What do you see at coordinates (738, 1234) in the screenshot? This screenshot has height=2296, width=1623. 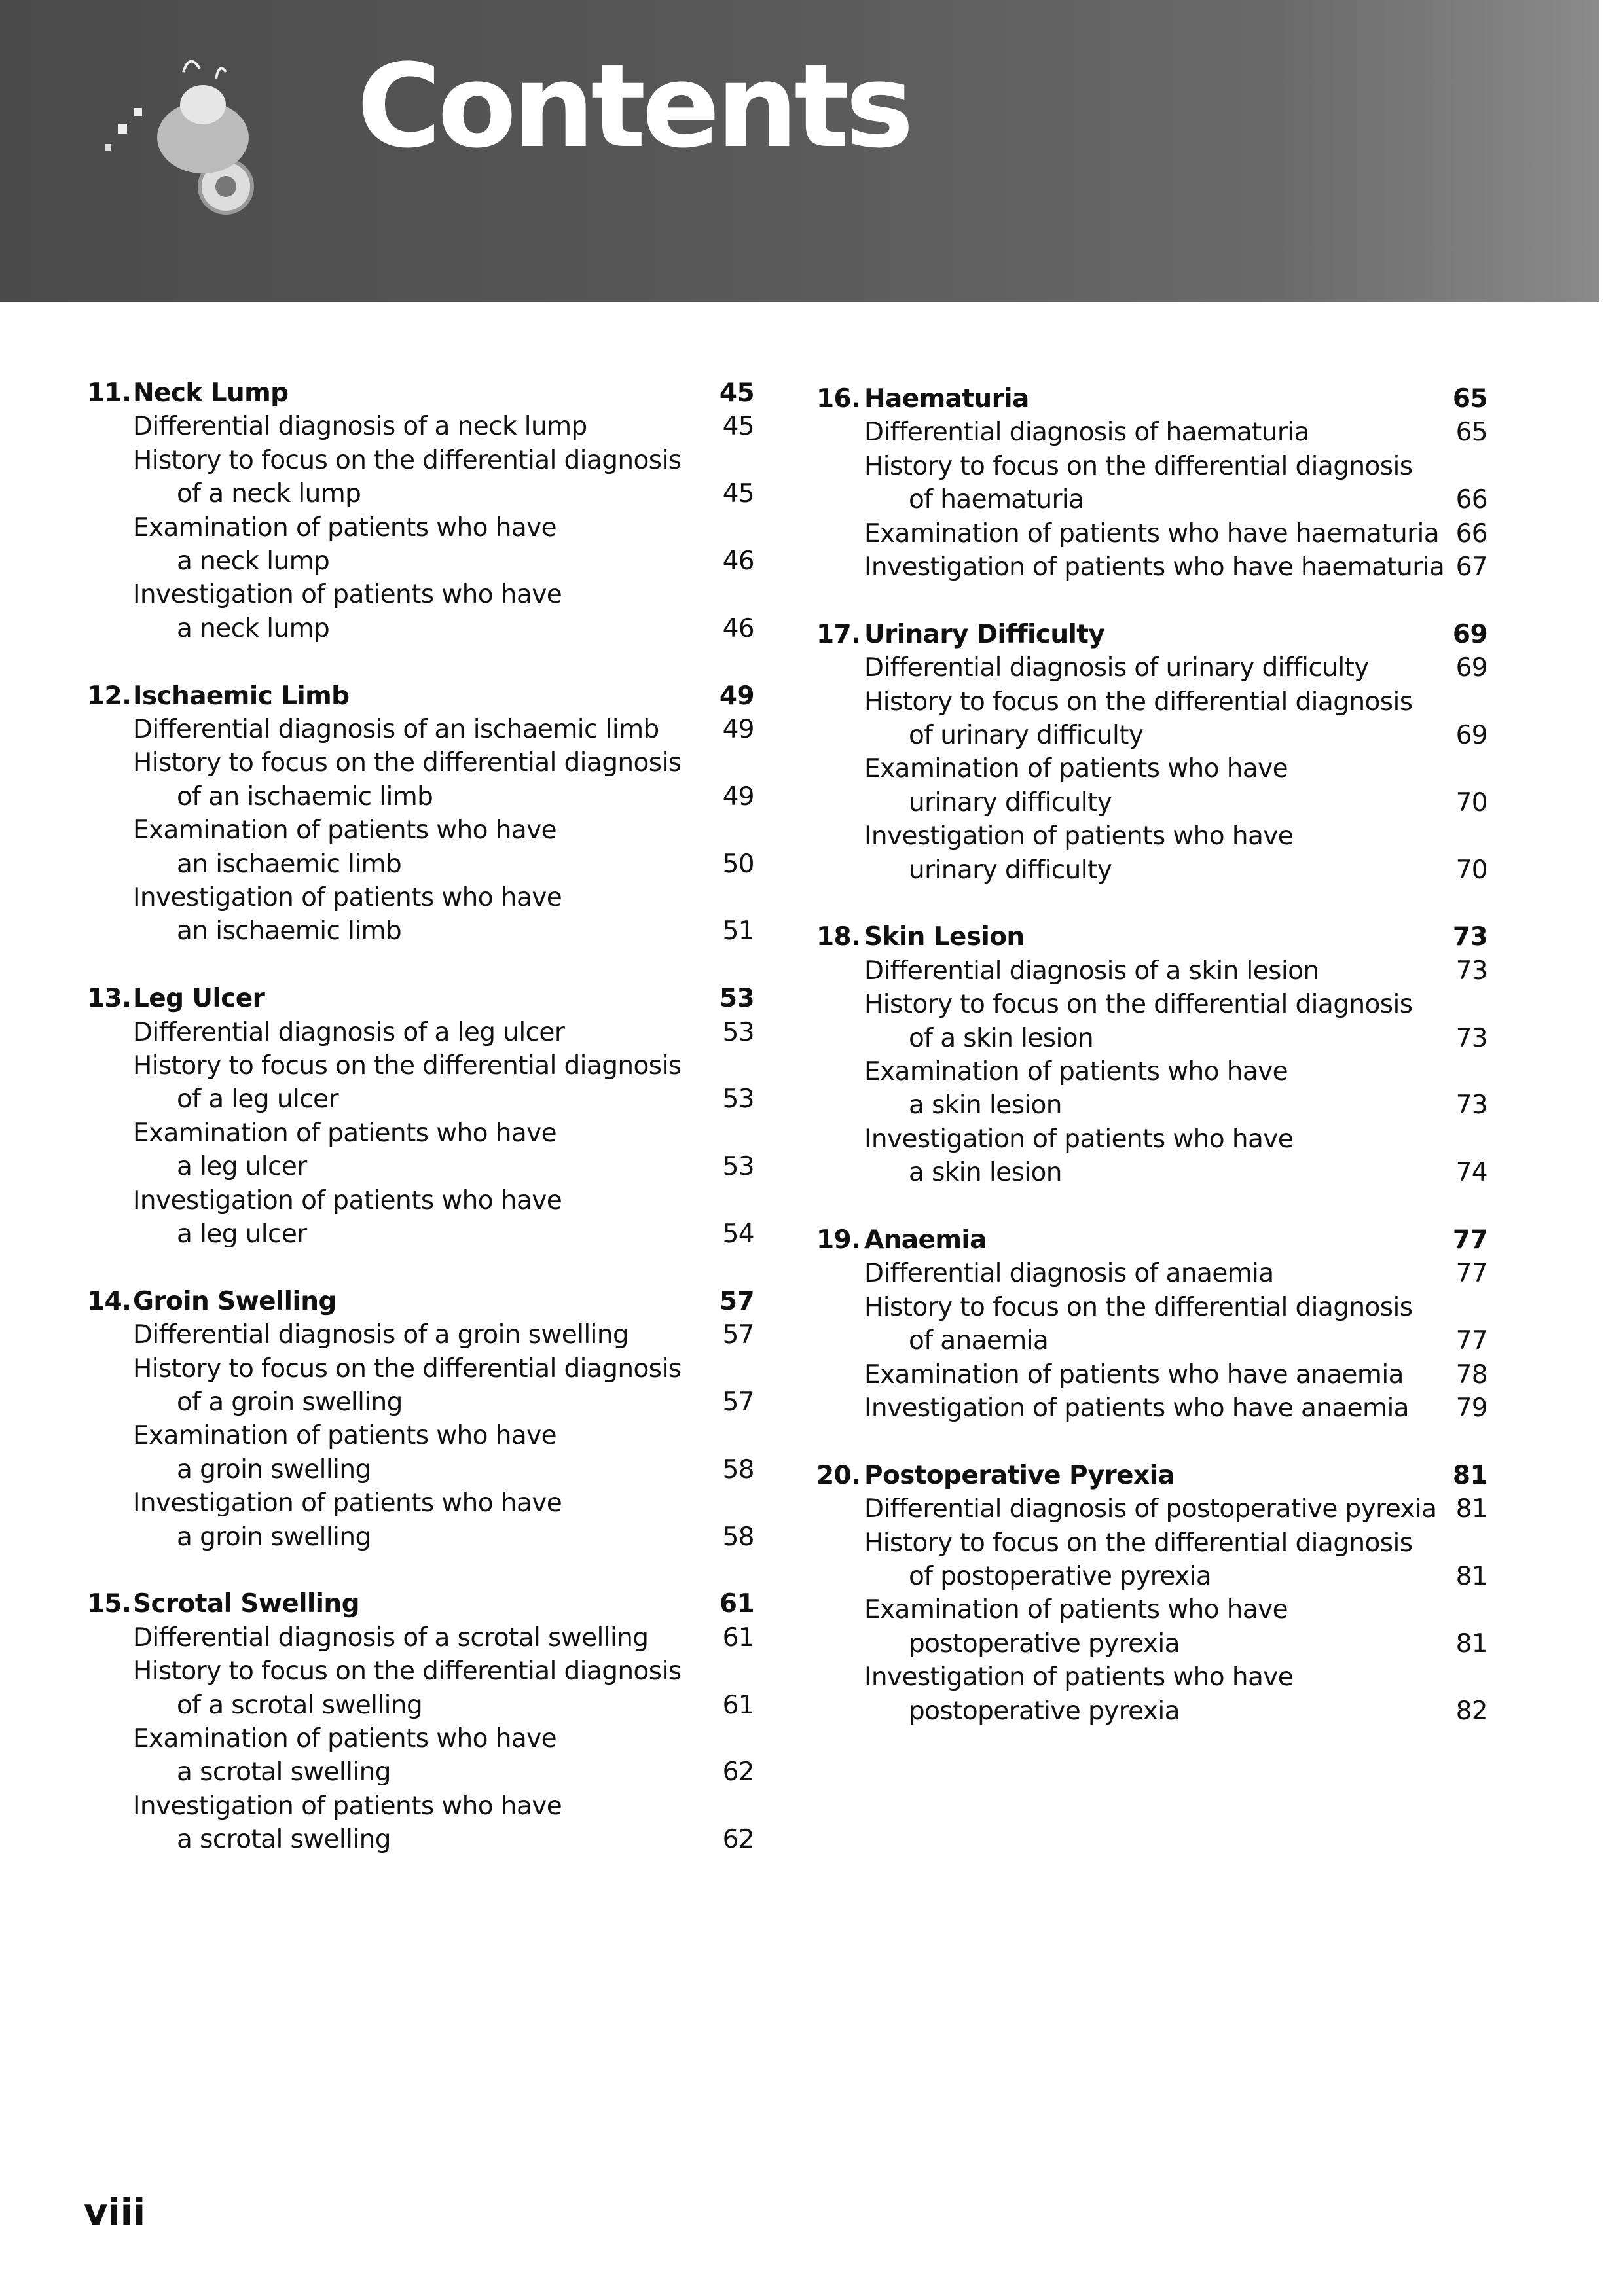 I see `entry-page-number: 54` at bounding box center [738, 1234].